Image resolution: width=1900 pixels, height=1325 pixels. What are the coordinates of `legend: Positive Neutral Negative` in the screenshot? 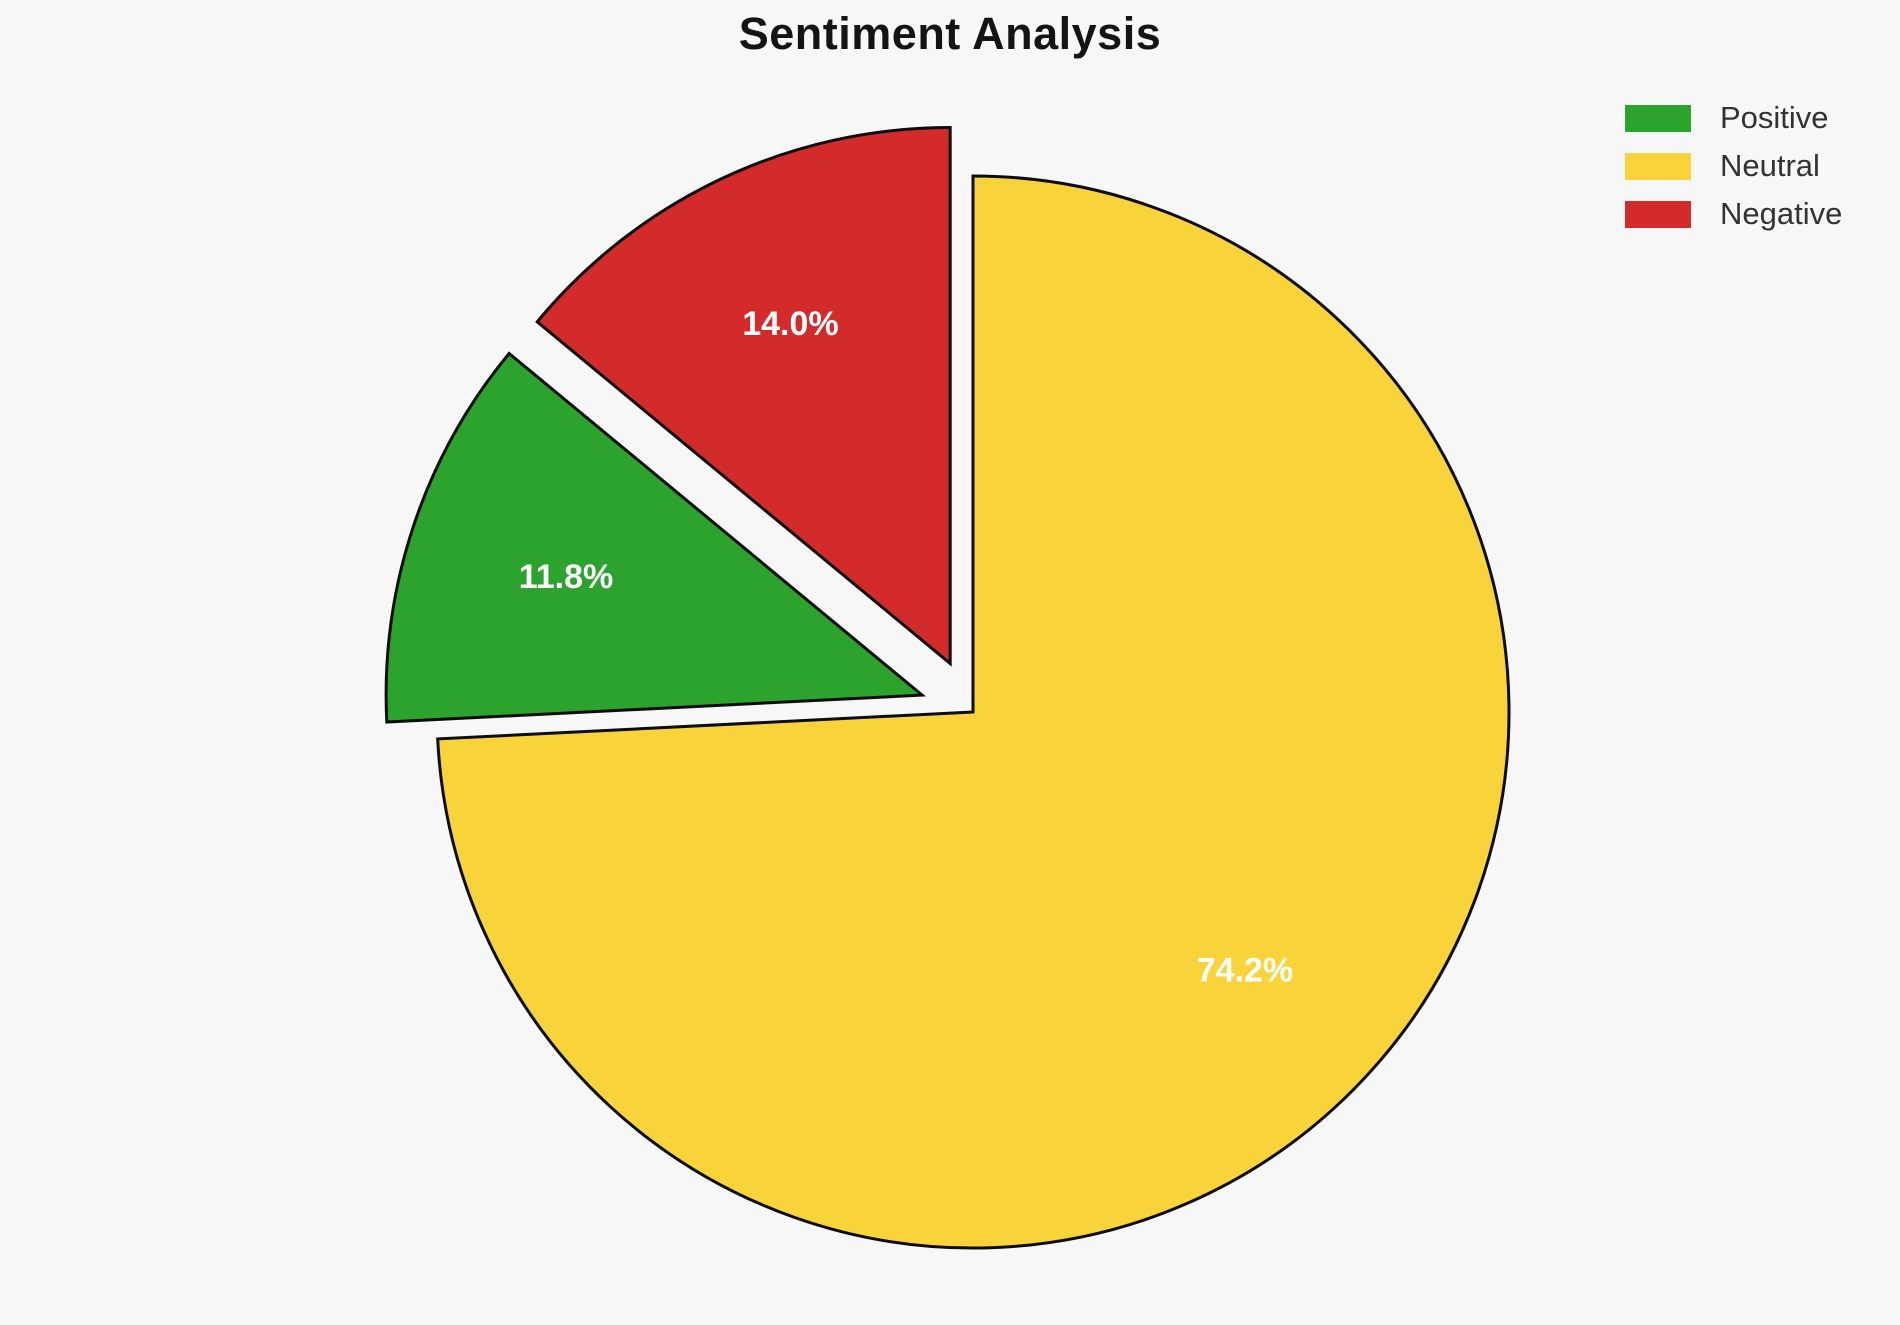 It's located at (1733, 166).